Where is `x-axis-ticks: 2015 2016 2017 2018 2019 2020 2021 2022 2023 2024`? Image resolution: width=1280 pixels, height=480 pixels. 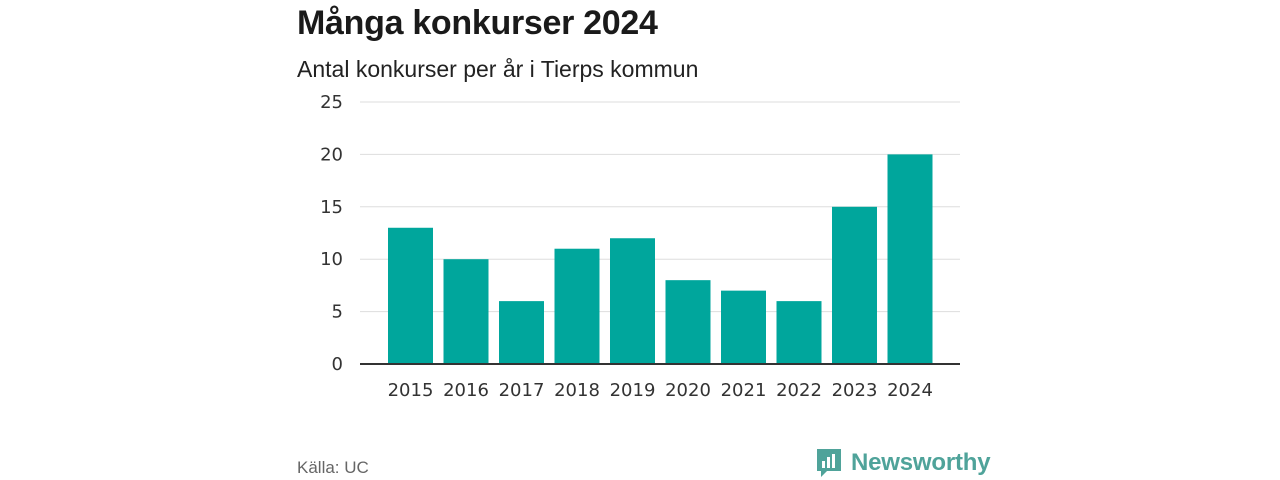
x-axis-ticks: 2015 2016 2017 2018 2019 2020 2021 2022 2023 2024 is located at coordinates (660, 390).